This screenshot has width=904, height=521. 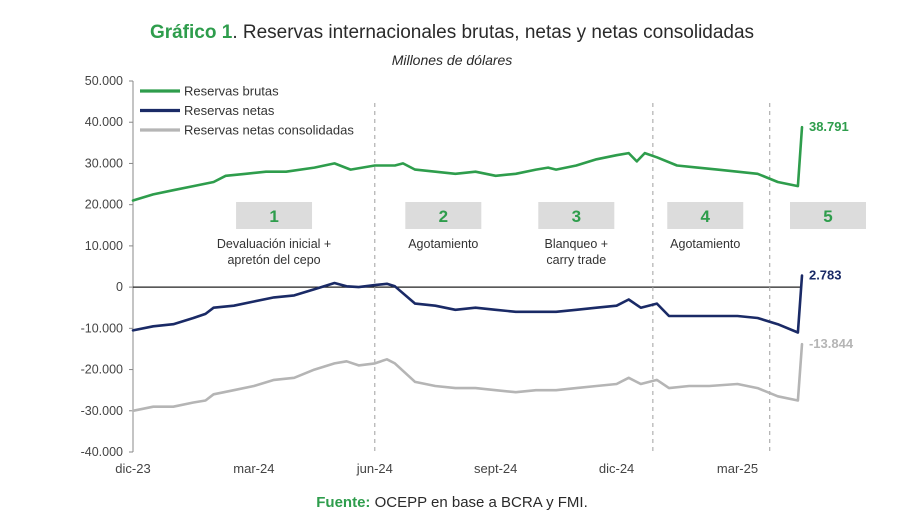 What do you see at coordinates (132, 468) in the screenshot?
I see `x-tick-label: dic-23` at bounding box center [132, 468].